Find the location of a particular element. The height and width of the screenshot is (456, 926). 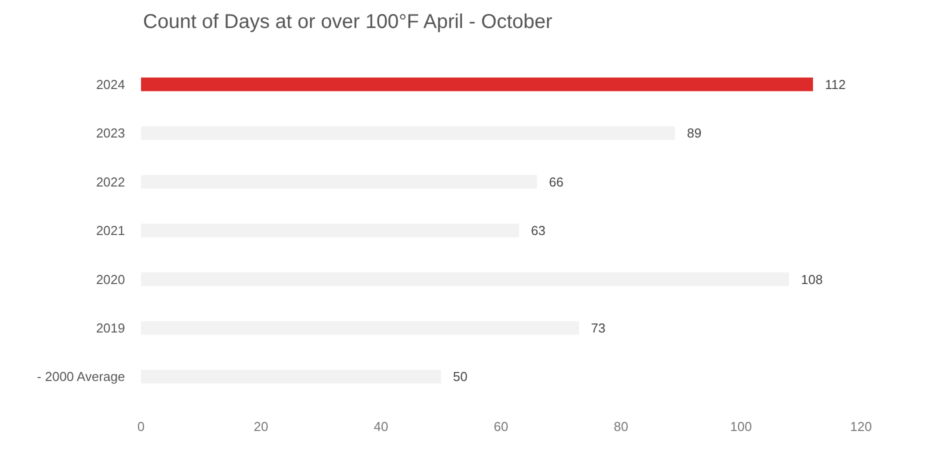

x-tick-label: 100 is located at coordinates (741, 426).